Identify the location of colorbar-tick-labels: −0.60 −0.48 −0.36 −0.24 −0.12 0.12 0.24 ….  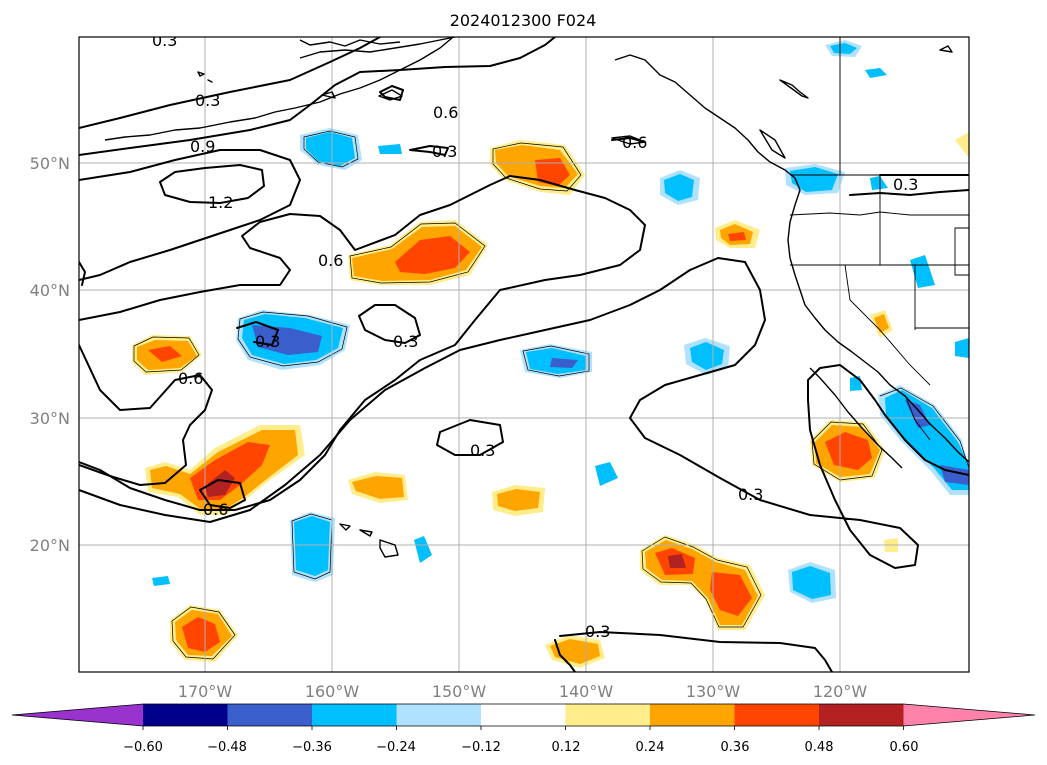
(520, 747).